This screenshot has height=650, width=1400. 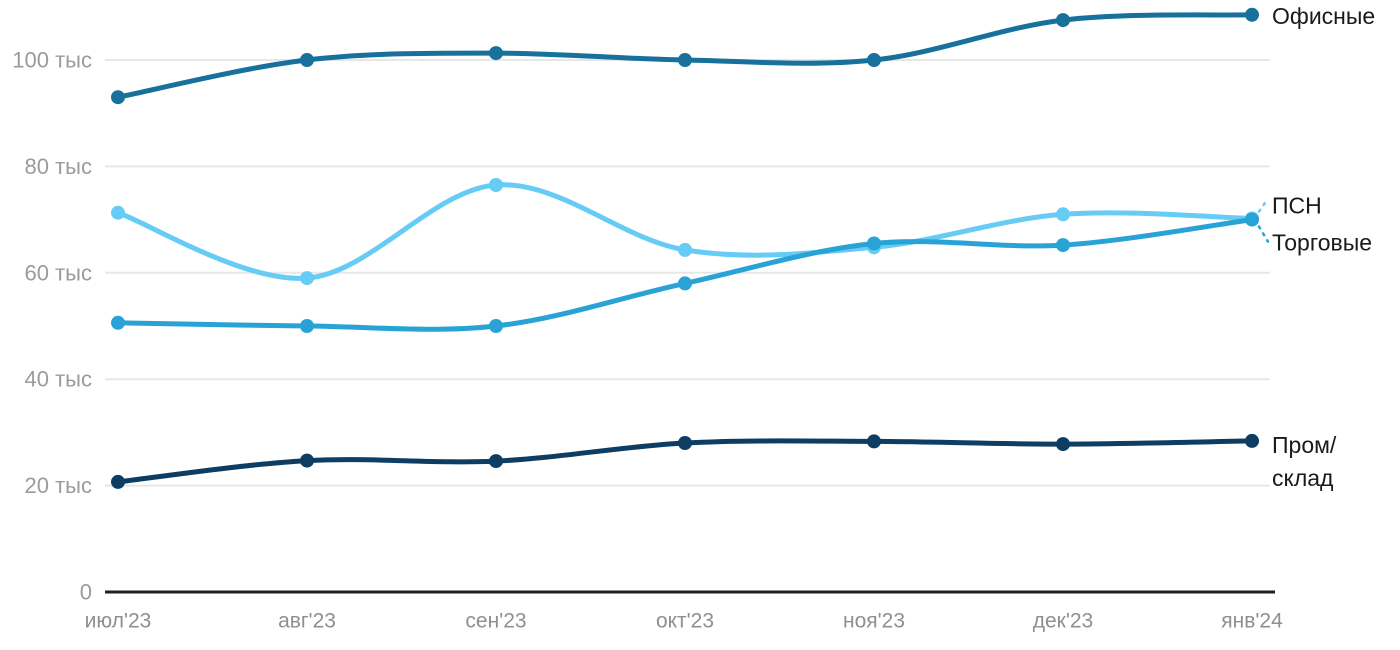 What do you see at coordinates (86, 592) in the screenshot?
I see `y-tick-label: 0` at bounding box center [86, 592].